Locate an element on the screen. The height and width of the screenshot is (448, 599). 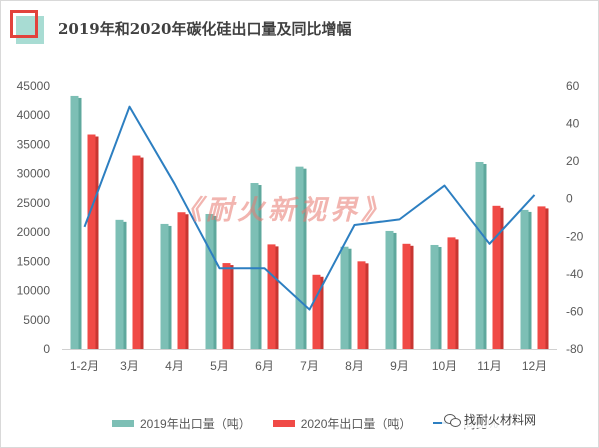
right-tick-label: 60 is located at coordinates (573, 86).